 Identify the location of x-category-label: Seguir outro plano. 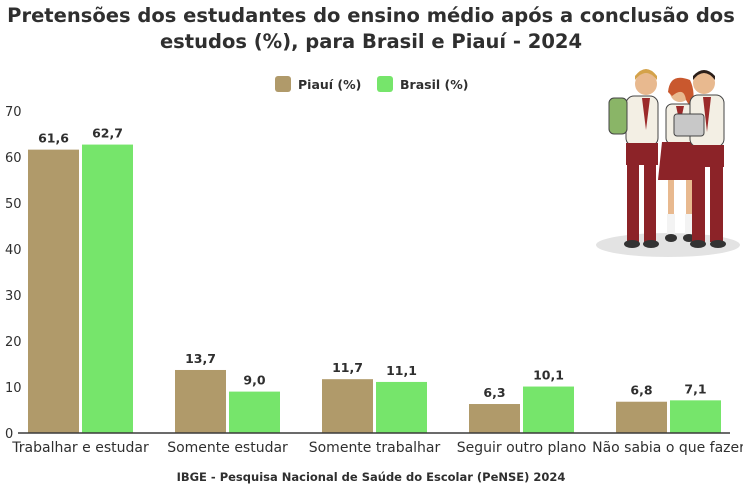
(522, 448).